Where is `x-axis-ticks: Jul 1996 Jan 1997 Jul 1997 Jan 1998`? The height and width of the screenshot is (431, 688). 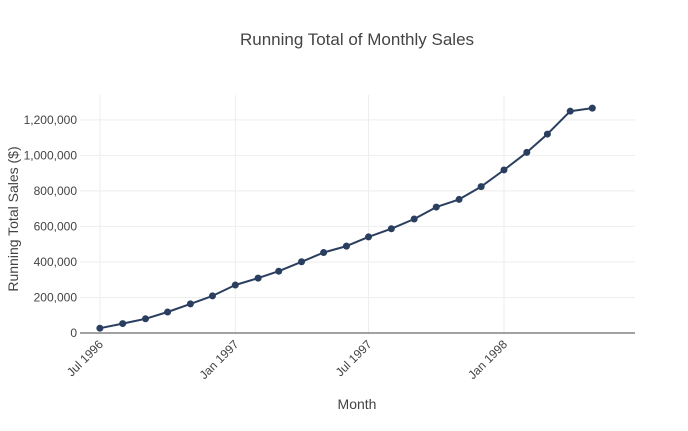 x-axis-ticks: Jul 1996 Jan 1997 Jul 1997 Jan 1998 is located at coordinates (287, 359).